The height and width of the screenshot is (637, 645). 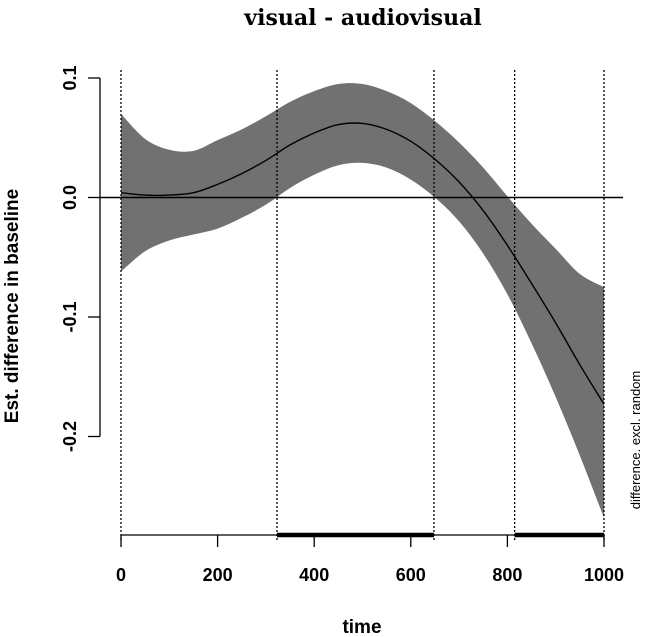 I want to click on y-tick-label: -0.1, so click(x=70, y=316).